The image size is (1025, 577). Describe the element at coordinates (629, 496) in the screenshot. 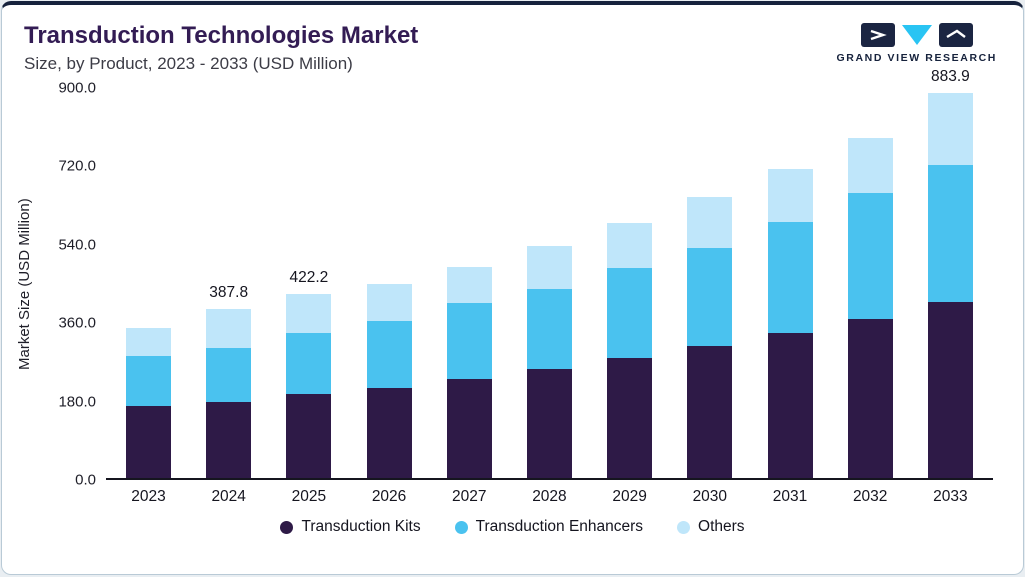

I see `x-tick-2029: 2029` at that location.